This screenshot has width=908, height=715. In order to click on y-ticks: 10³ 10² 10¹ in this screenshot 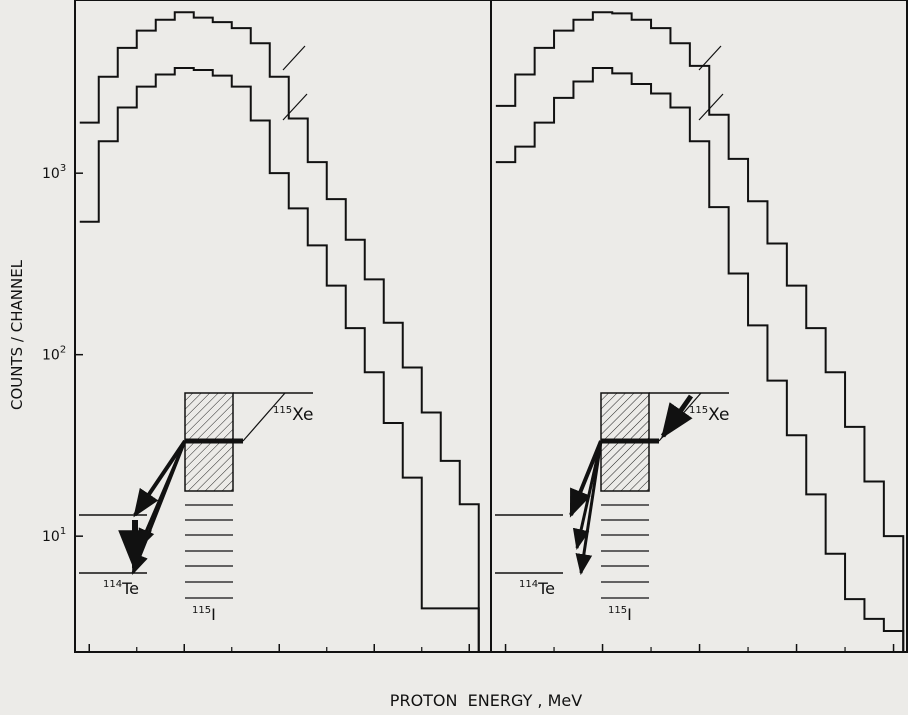, I will do `click(62, 354)`.